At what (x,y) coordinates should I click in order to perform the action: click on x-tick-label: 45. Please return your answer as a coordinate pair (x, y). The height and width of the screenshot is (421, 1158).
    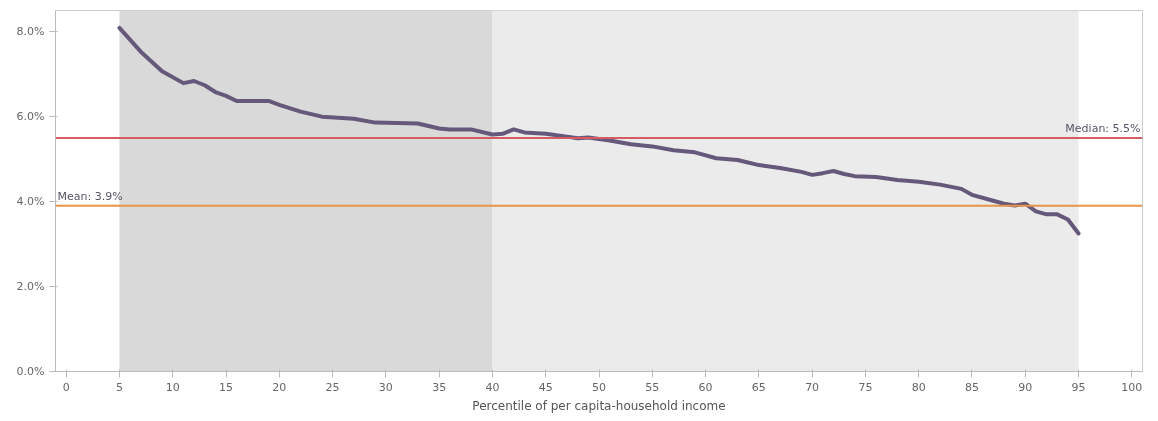
    Looking at the image, I should click on (545, 387).